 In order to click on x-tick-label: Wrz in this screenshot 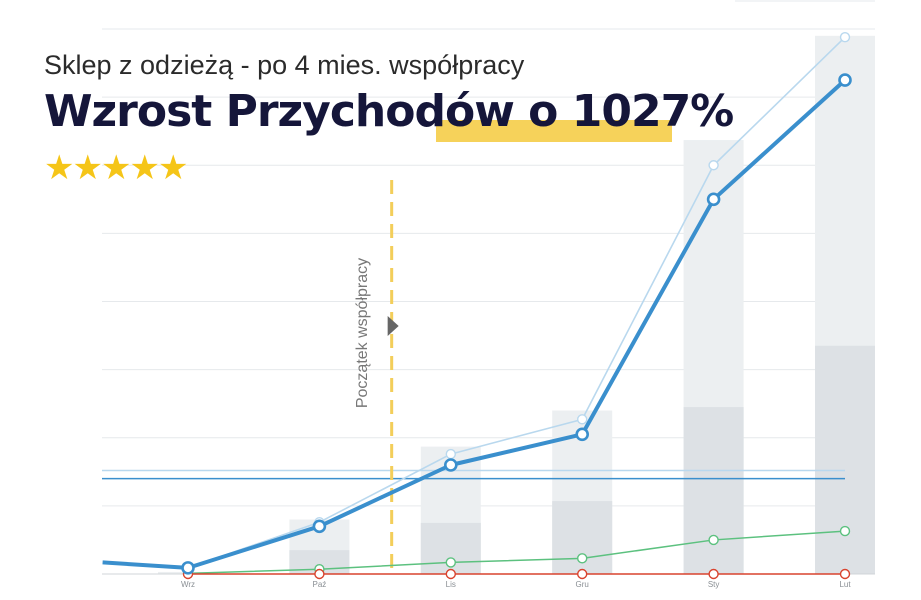, I will do `click(188, 584)`.